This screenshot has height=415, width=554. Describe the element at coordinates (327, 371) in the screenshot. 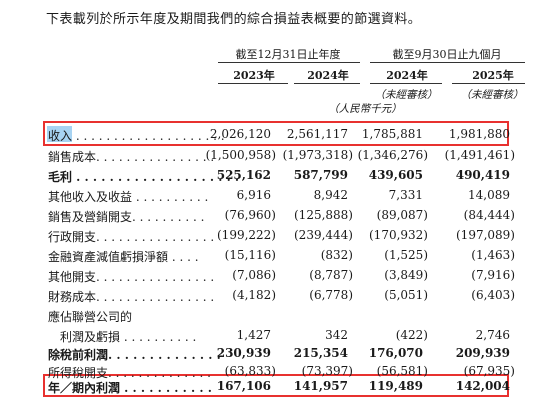

I see `cell-2024: (73,397)` at that location.